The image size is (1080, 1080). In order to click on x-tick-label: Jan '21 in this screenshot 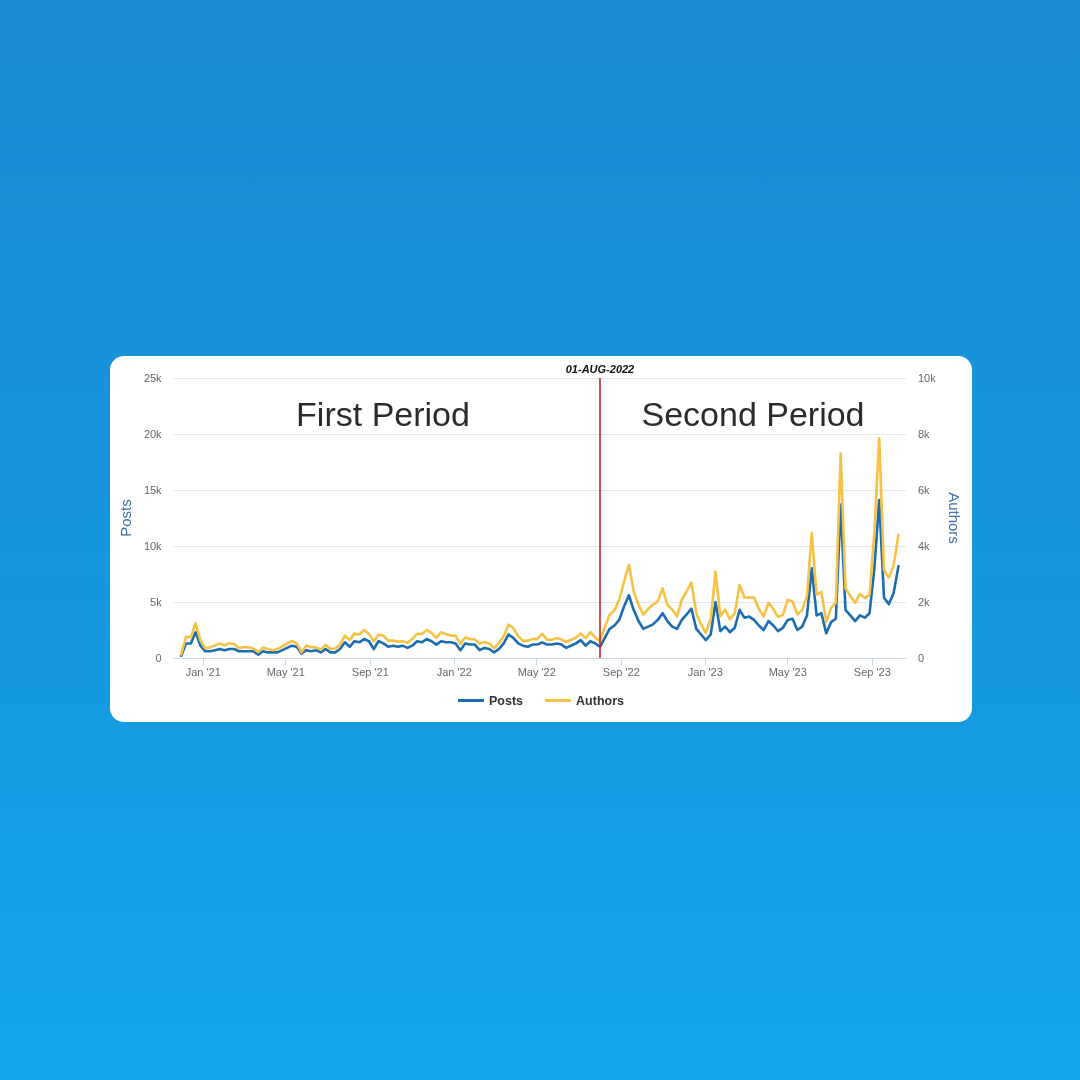, I will do `click(203, 671)`.